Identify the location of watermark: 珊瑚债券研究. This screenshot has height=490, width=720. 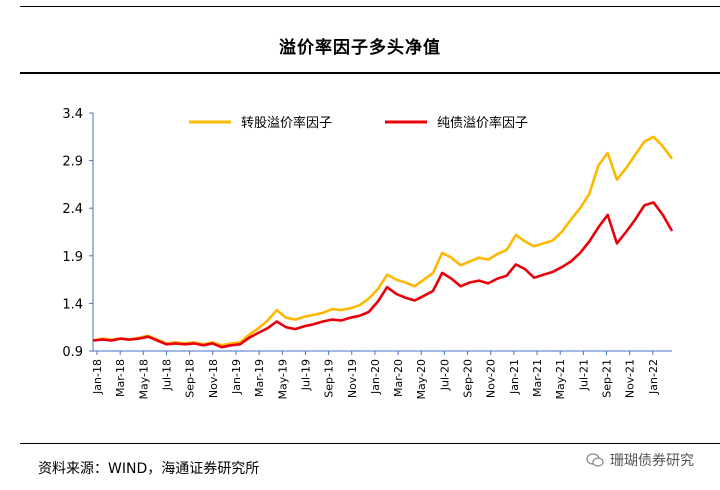
(640, 460).